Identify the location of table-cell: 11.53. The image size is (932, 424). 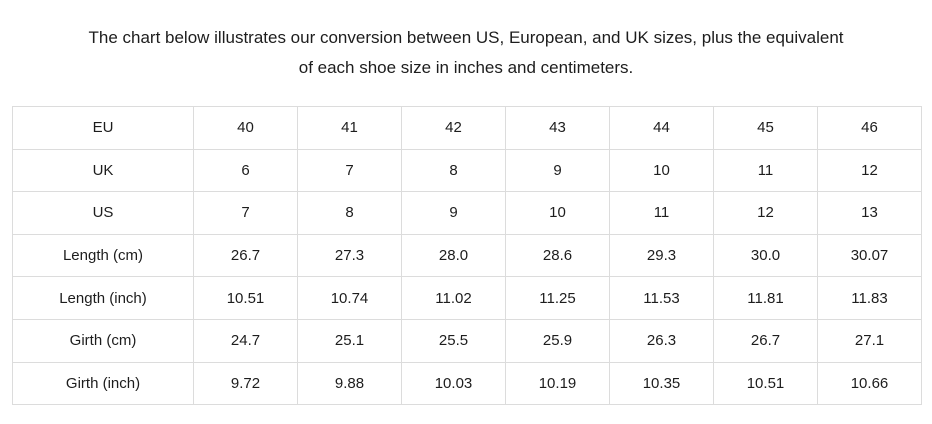
(661, 298).